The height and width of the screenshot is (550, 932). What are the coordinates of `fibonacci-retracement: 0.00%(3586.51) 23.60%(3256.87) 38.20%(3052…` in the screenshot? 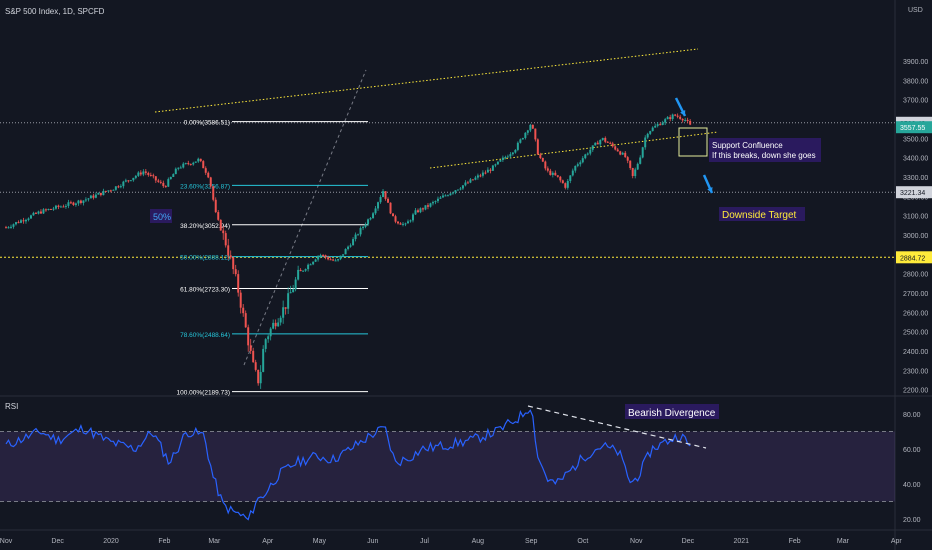 It's located at (272, 258).